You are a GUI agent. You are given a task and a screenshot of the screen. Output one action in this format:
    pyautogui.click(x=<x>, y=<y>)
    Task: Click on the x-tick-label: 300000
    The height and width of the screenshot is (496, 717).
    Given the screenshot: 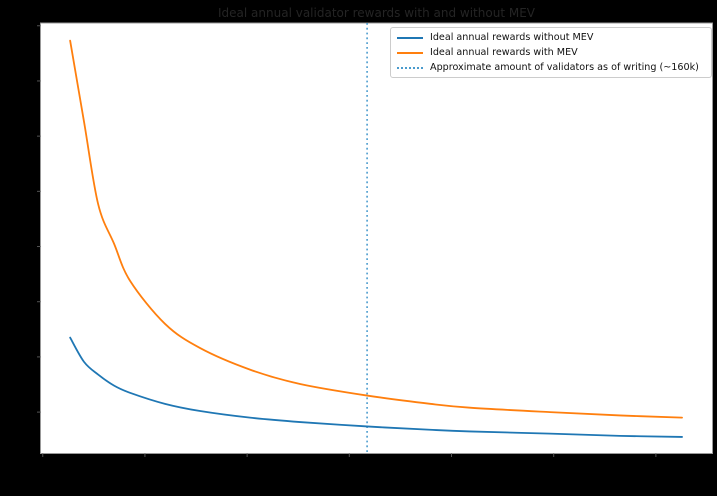 What is the action you would take?
    pyautogui.click(x=656, y=465)
    